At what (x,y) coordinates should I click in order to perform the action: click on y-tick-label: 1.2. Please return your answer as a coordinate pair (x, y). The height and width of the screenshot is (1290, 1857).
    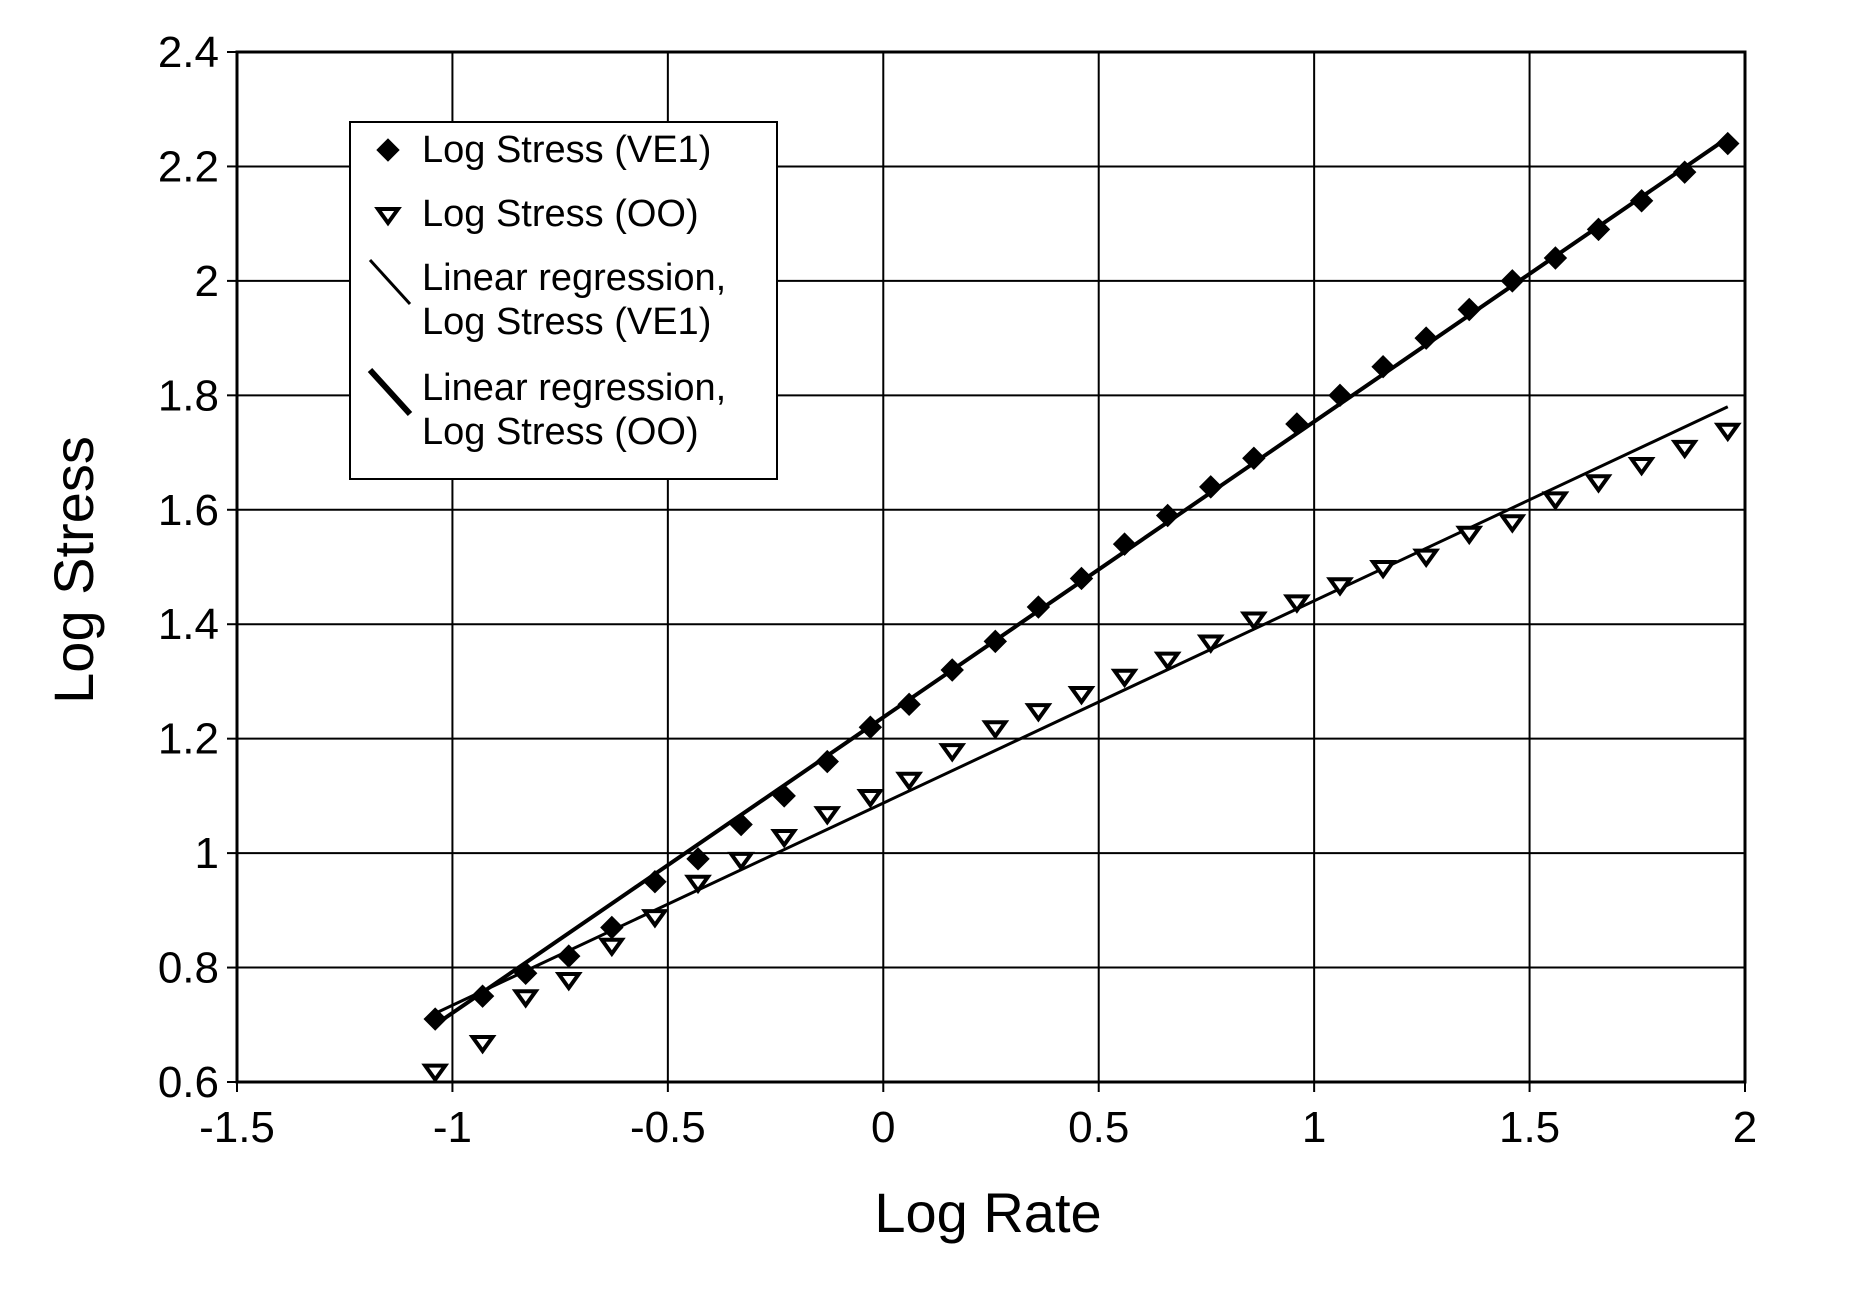
    Looking at the image, I should click on (188, 739).